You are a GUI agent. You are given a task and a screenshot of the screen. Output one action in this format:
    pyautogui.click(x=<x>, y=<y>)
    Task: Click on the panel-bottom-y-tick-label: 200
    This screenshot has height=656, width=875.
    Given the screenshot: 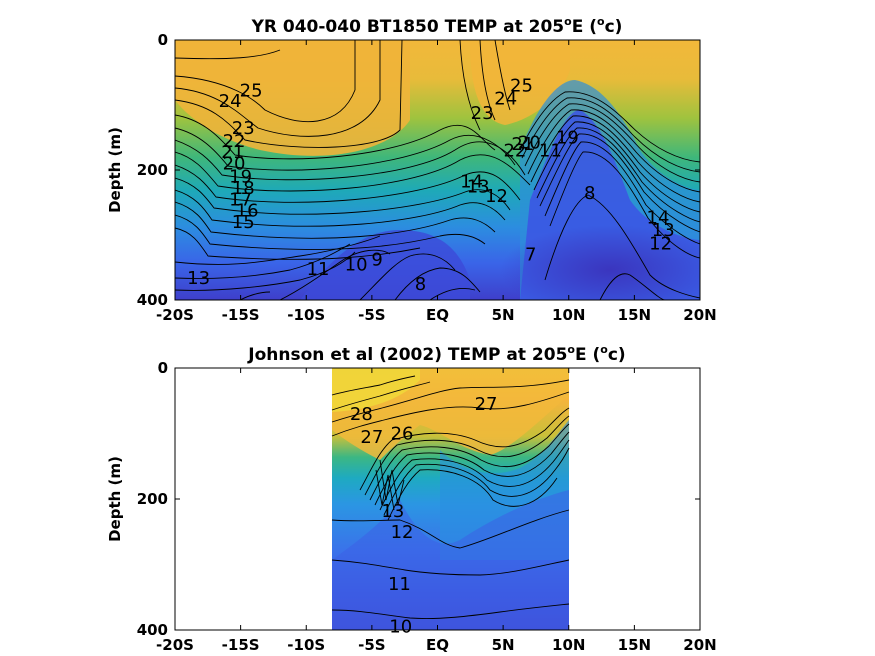 What is the action you would take?
    pyautogui.click(x=152, y=499)
    